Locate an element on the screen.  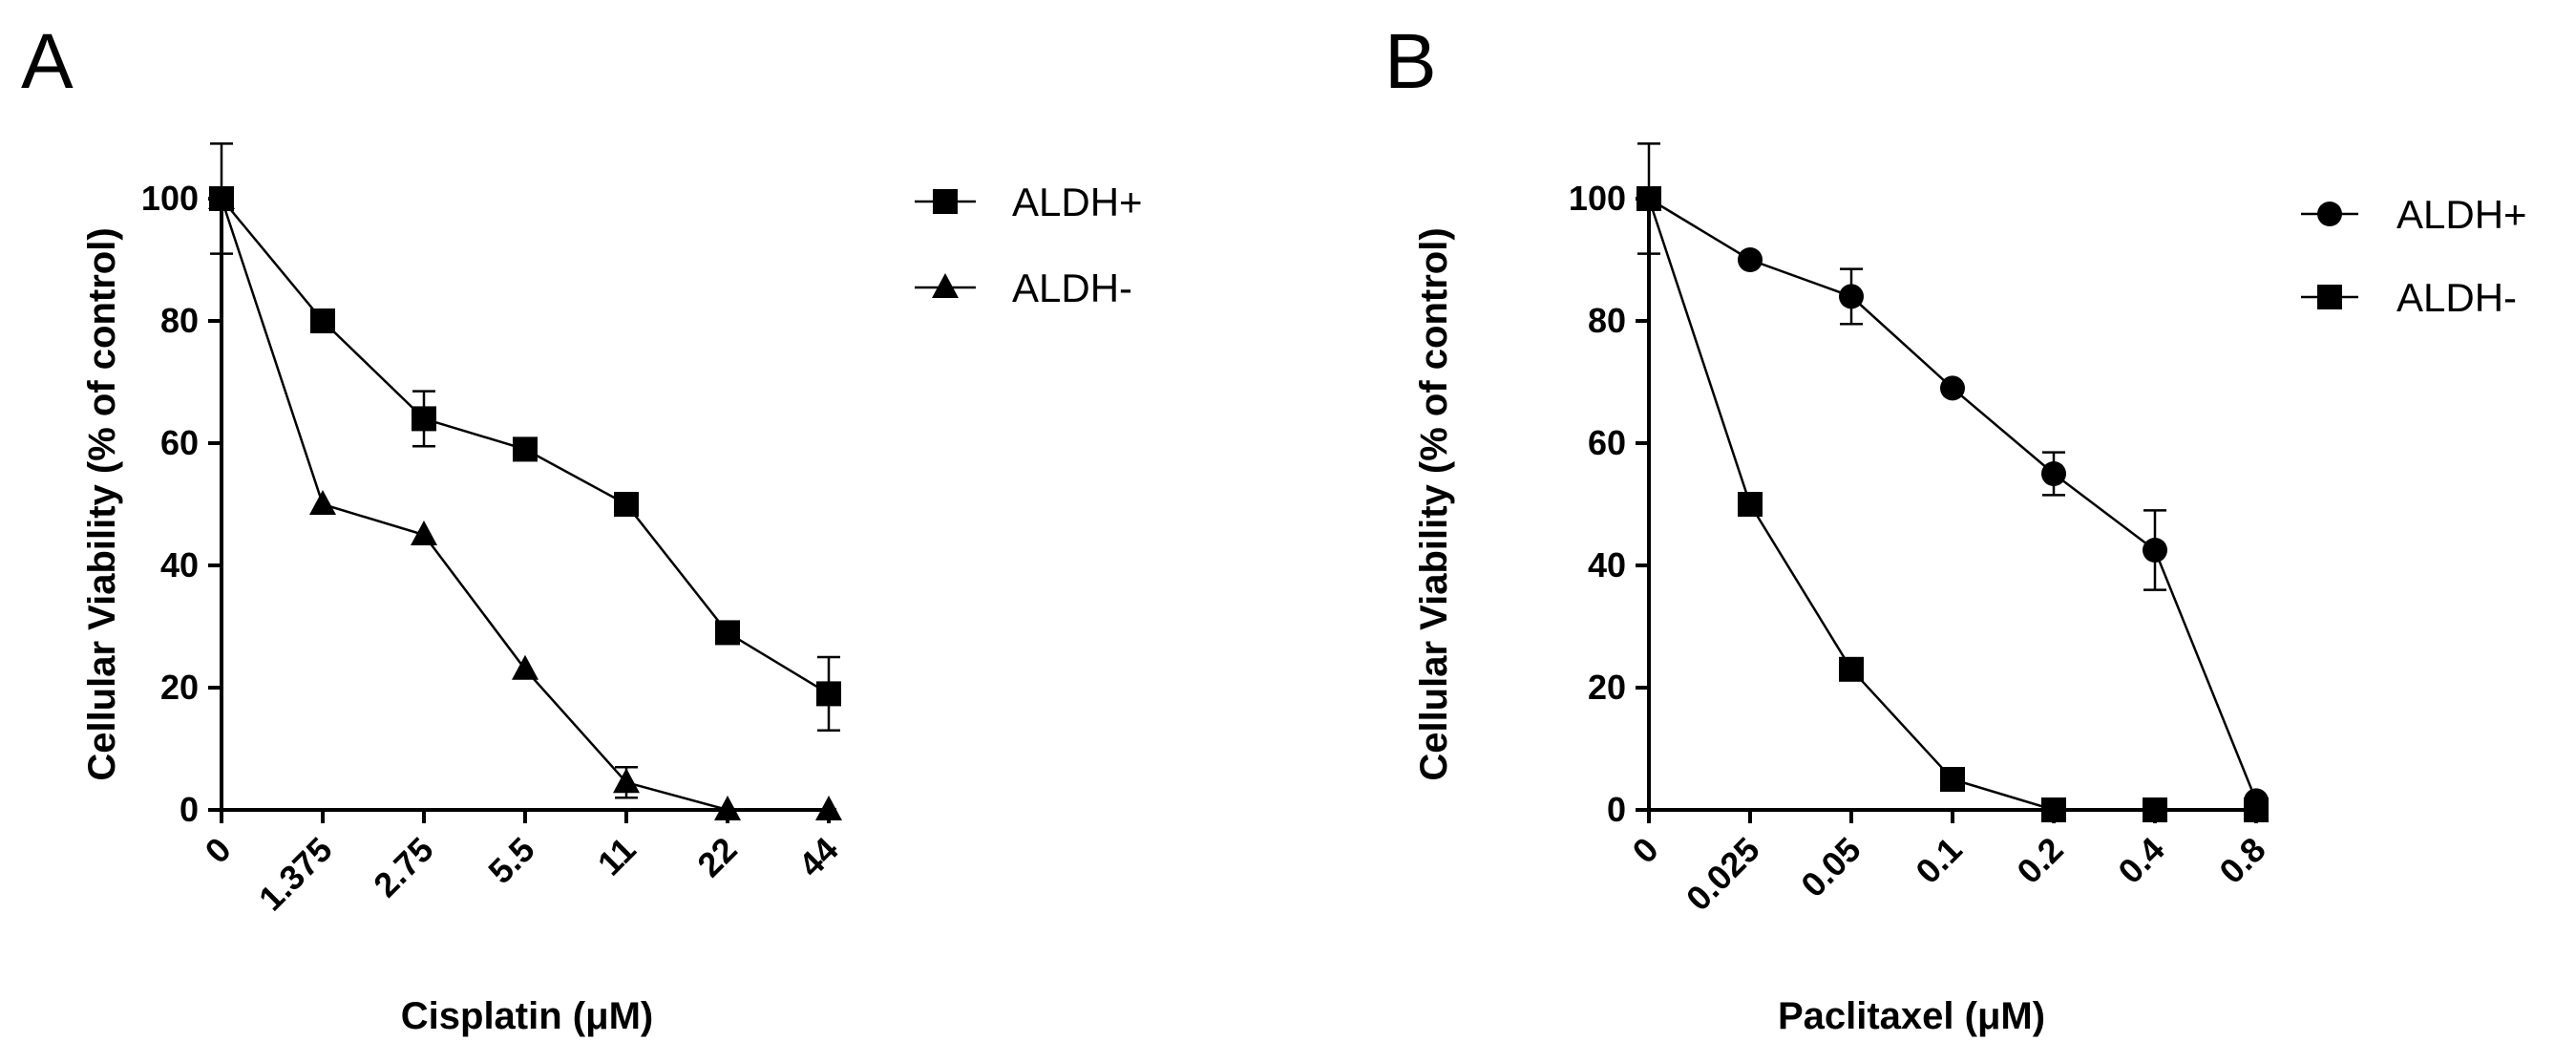
x-tick-label: 0.2 is located at coordinates (2039, 860).